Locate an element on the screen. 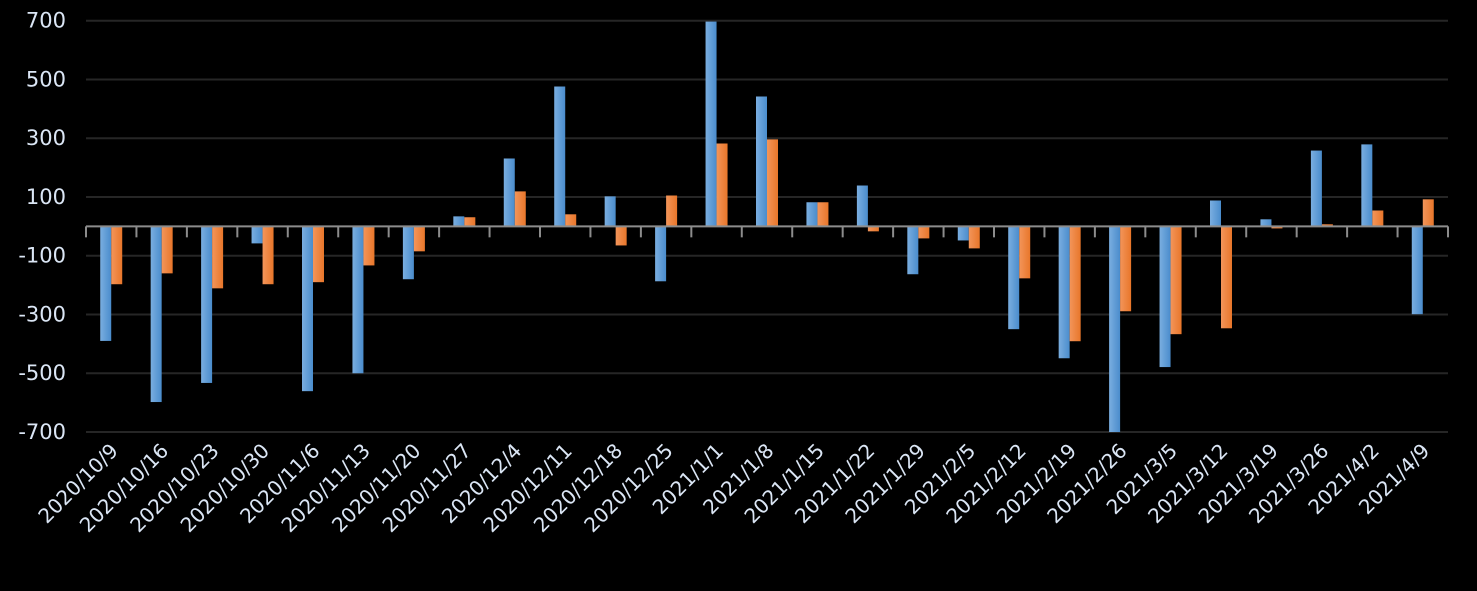  y-tick-label: 100 is located at coordinates (46, 197).